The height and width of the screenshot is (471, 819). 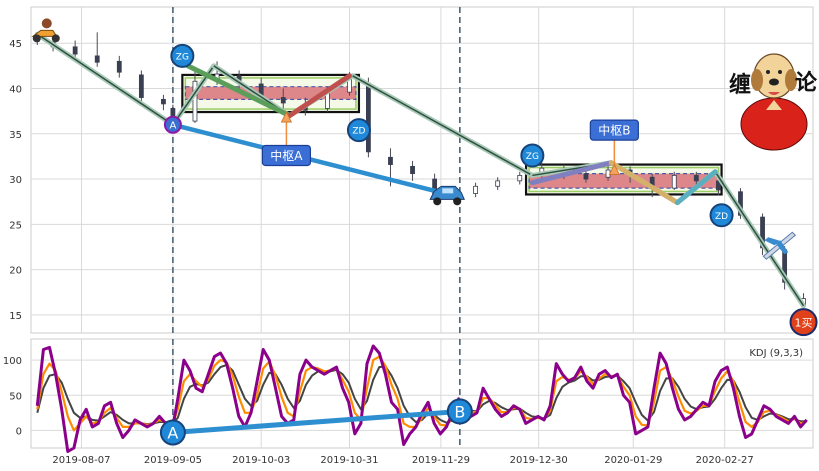 What do you see at coordinates (261, 460) in the screenshot?
I see `x-tick-label: 2019-10-03` at bounding box center [261, 460].